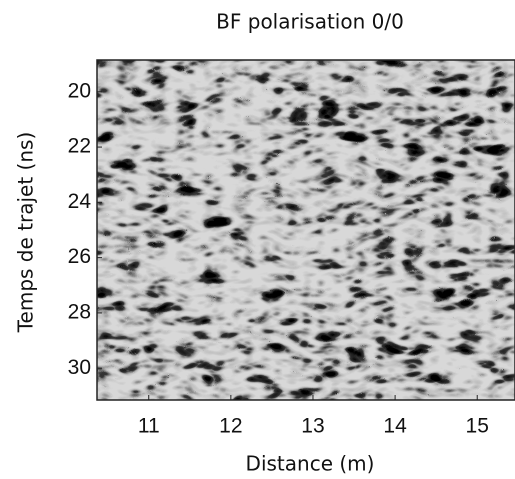  What do you see at coordinates (79, 367) in the screenshot?
I see `y-tick-label: 30` at bounding box center [79, 367].